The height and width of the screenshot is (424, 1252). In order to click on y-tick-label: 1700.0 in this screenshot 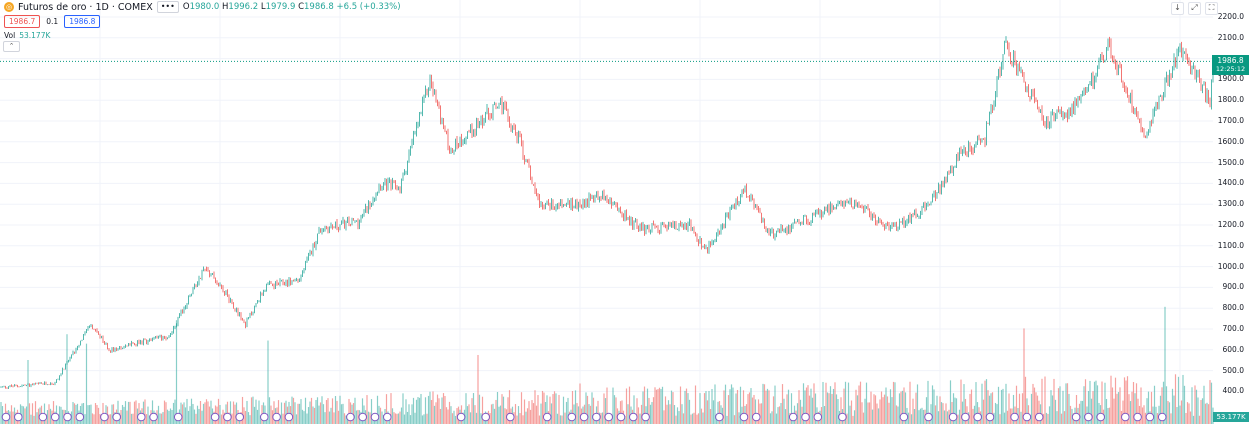, I will do `click(1230, 120)`.